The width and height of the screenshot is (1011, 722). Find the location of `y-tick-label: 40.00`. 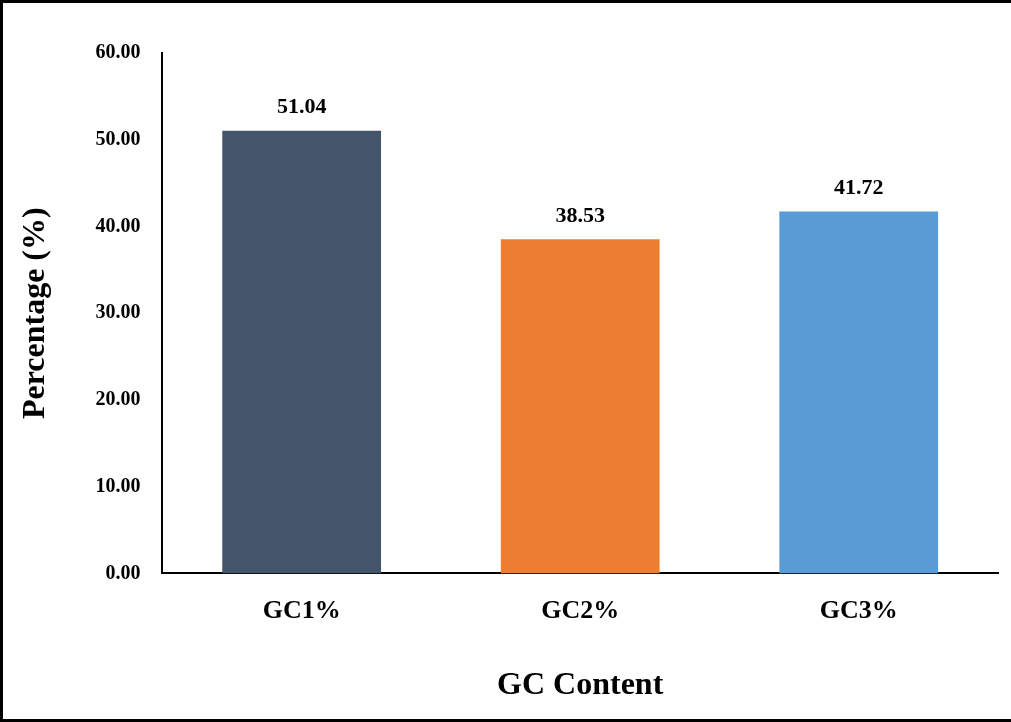

y-tick-label: 40.00 is located at coordinates (118, 224).